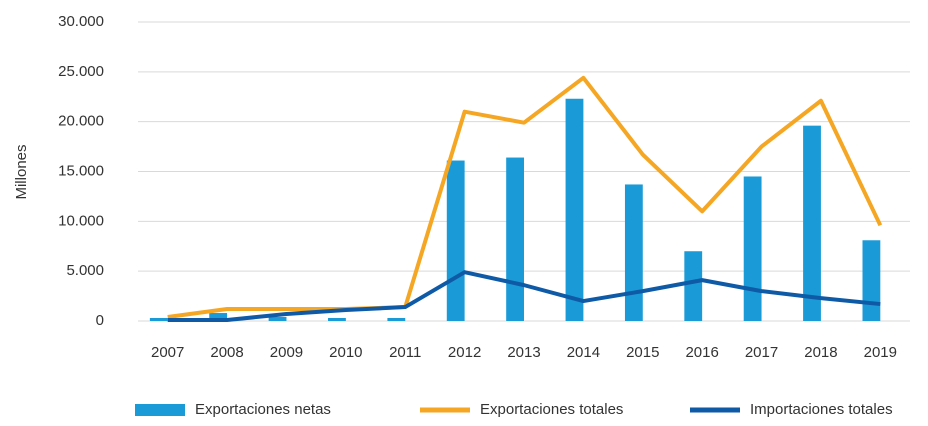 This screenshot has width=928, height=426. What do you see at coordinates (761, 352) in the screenshot?
I see `x-tick-label: 2017` at bounding box center [761, 352].